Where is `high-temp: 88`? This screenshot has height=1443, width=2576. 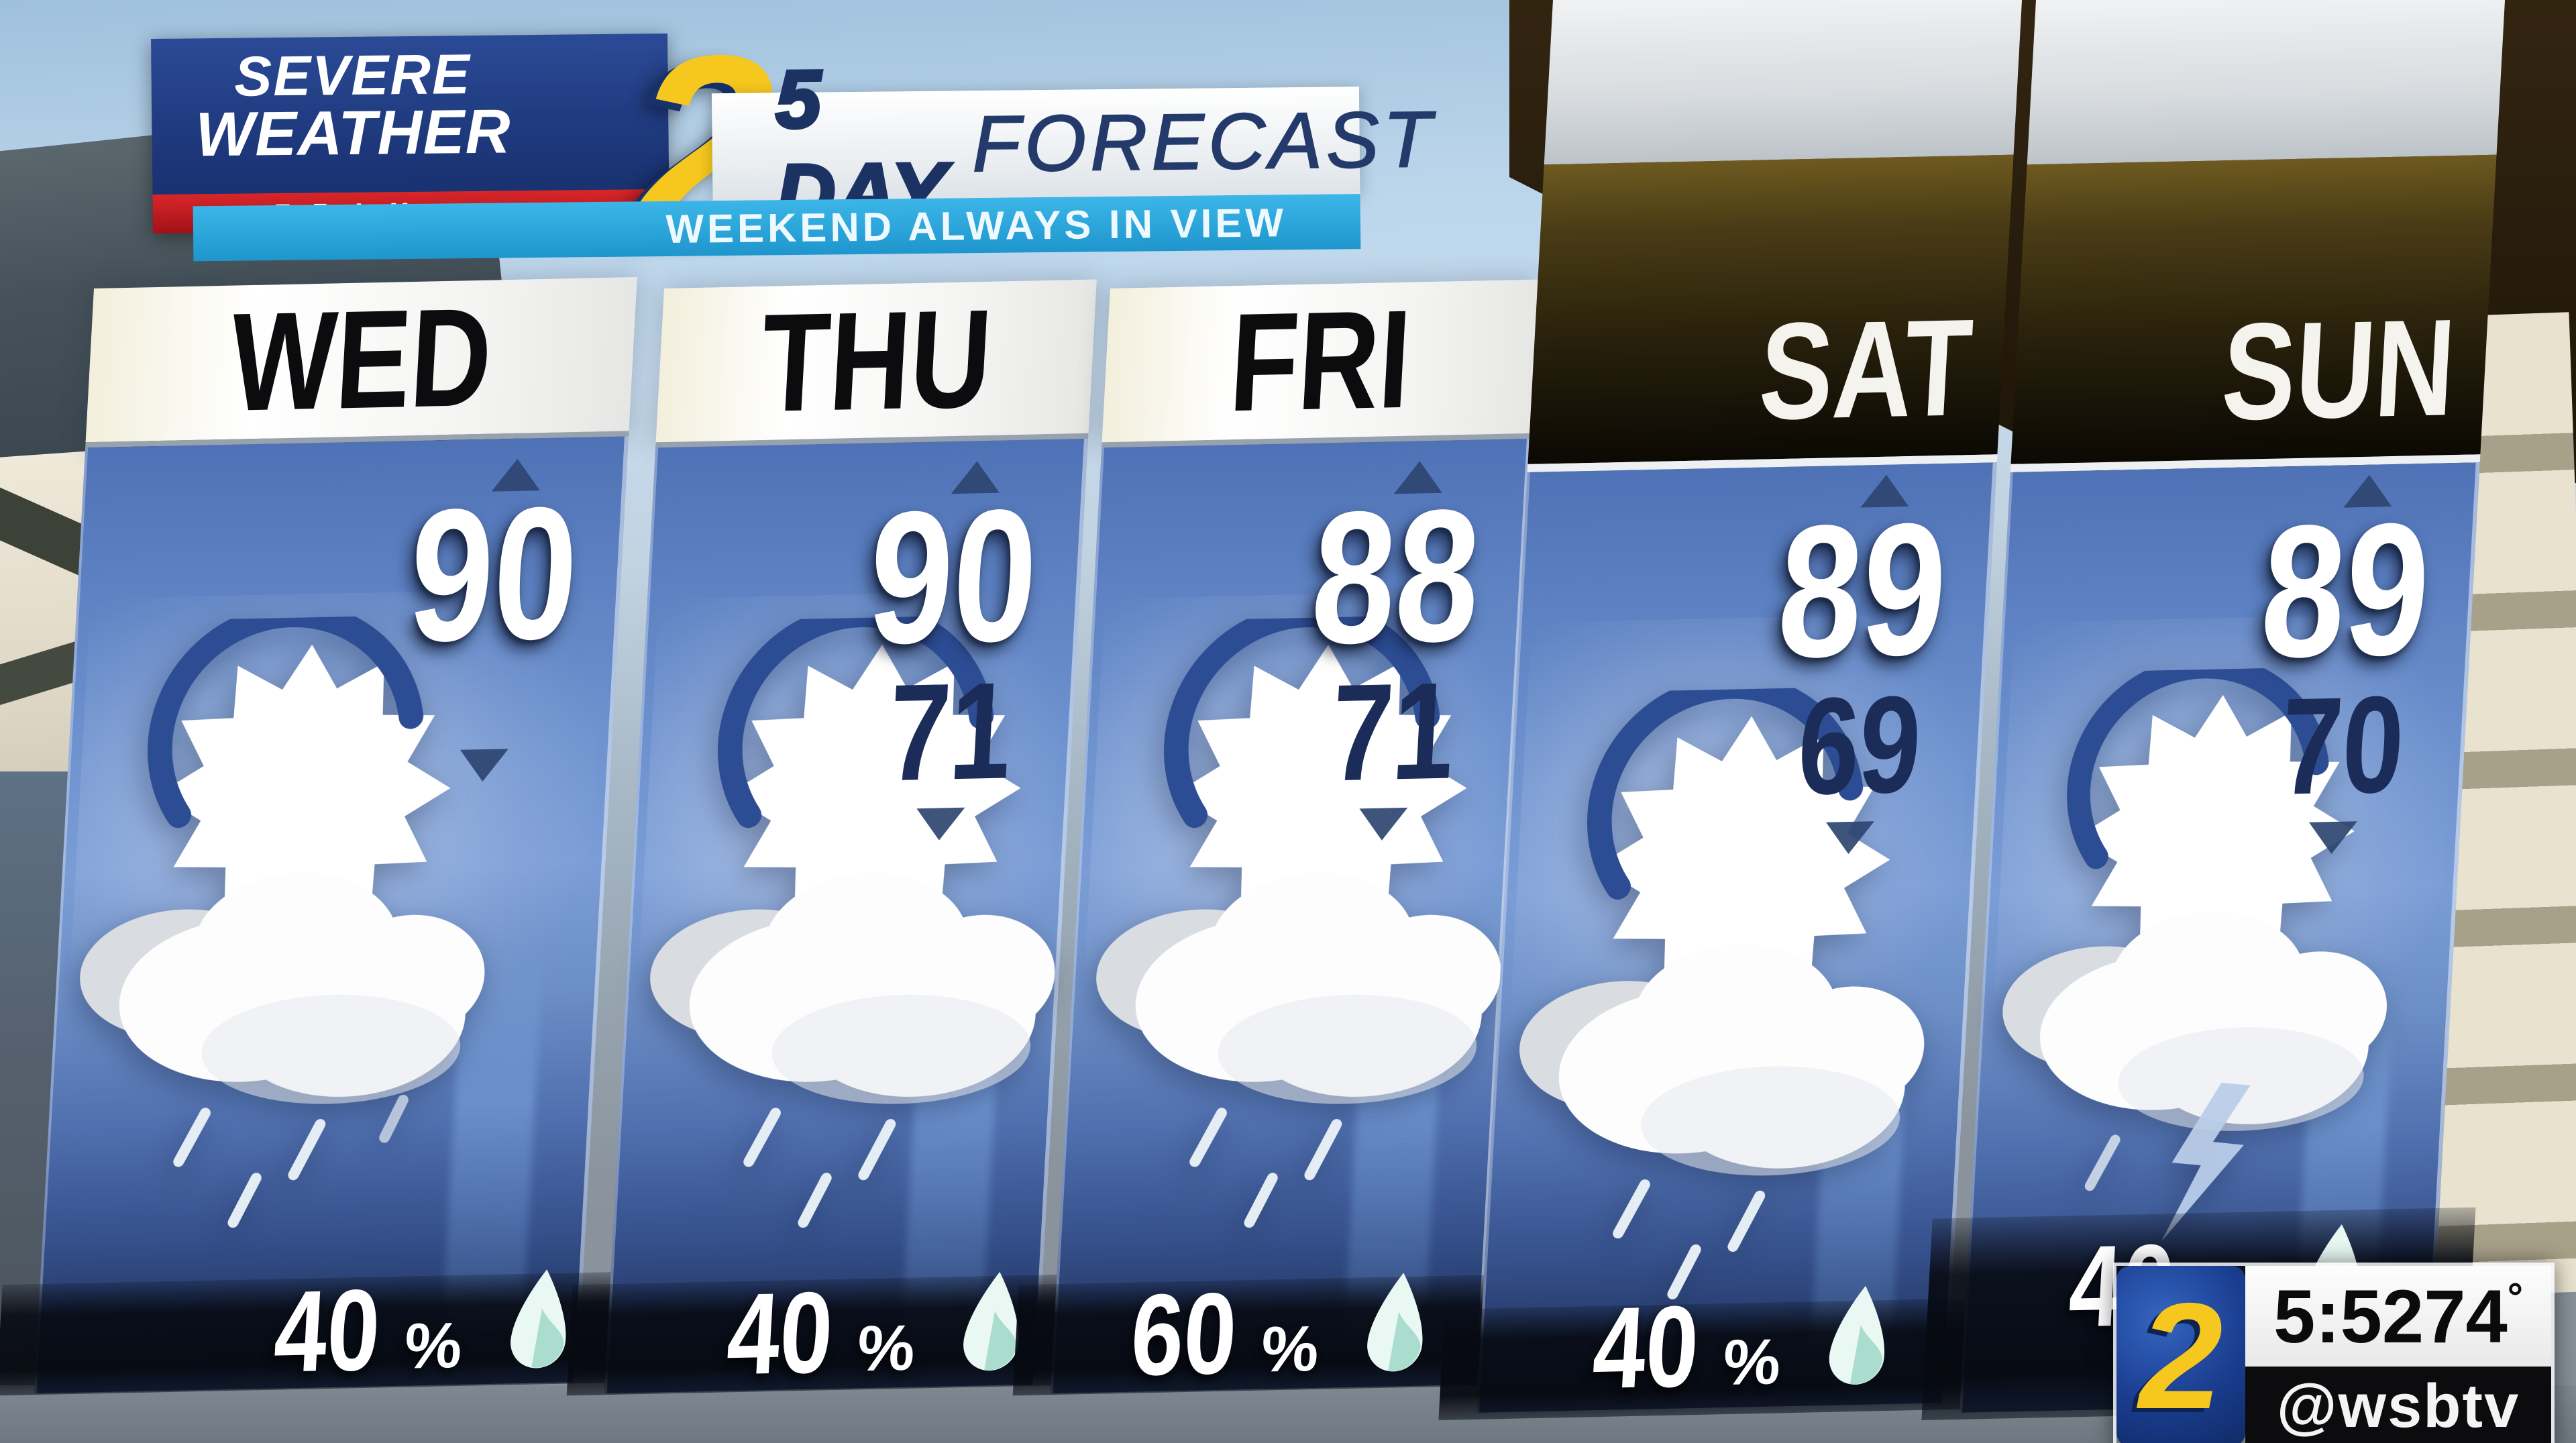
high-temp: 88 is located at coordinates (1395, 577).